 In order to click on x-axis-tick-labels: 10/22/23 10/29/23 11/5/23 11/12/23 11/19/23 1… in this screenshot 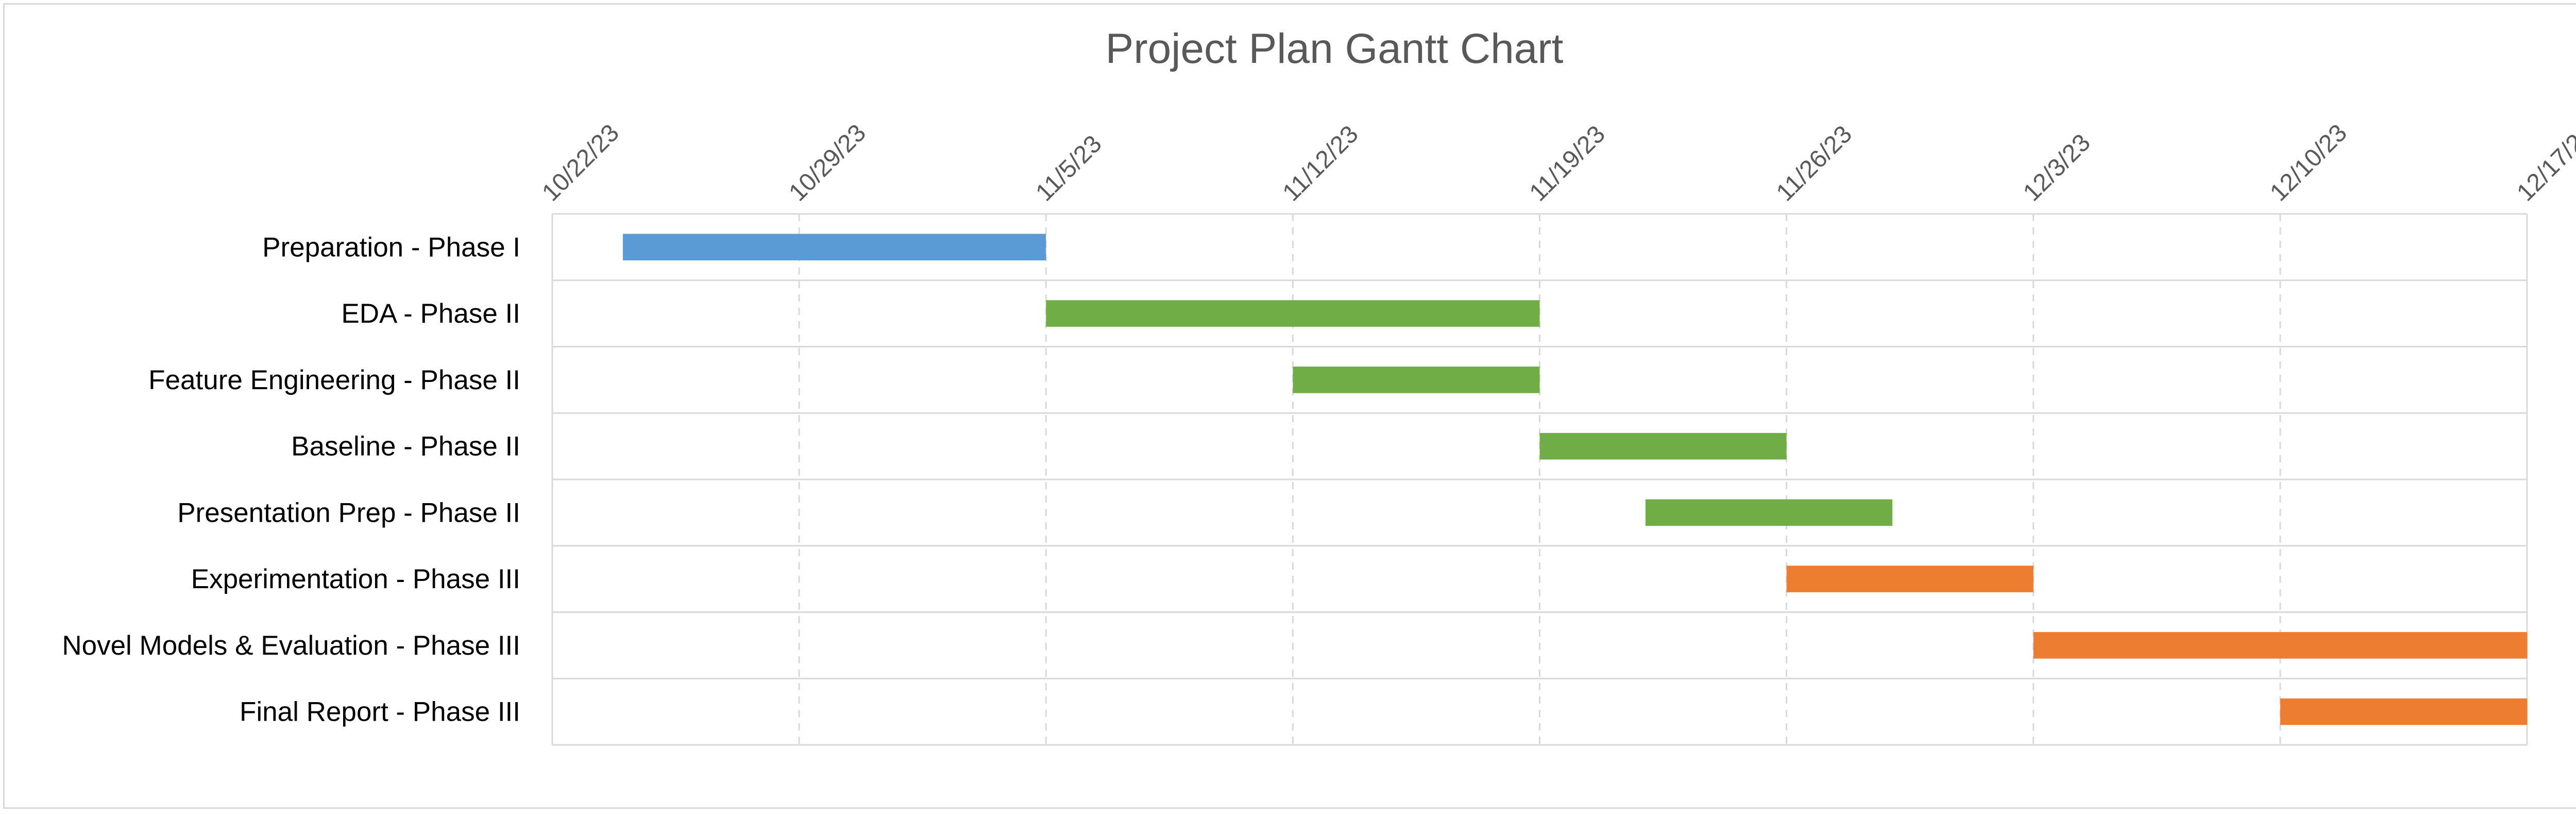, I will do `click(1556, 163)`.